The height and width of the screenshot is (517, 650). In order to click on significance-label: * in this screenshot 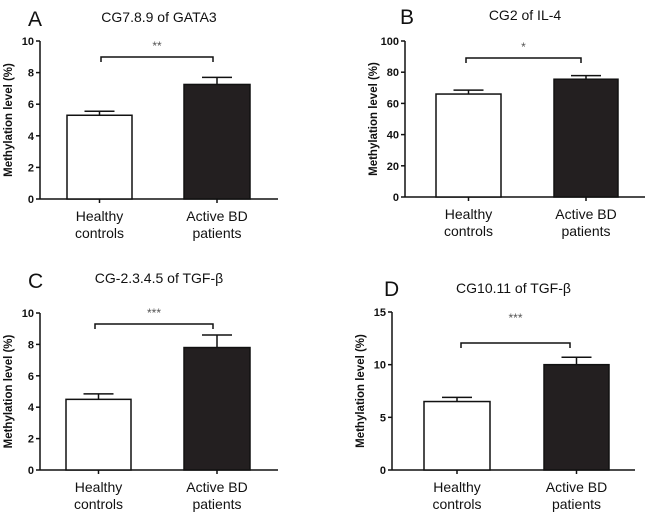, I will do `click(523, 47)`.